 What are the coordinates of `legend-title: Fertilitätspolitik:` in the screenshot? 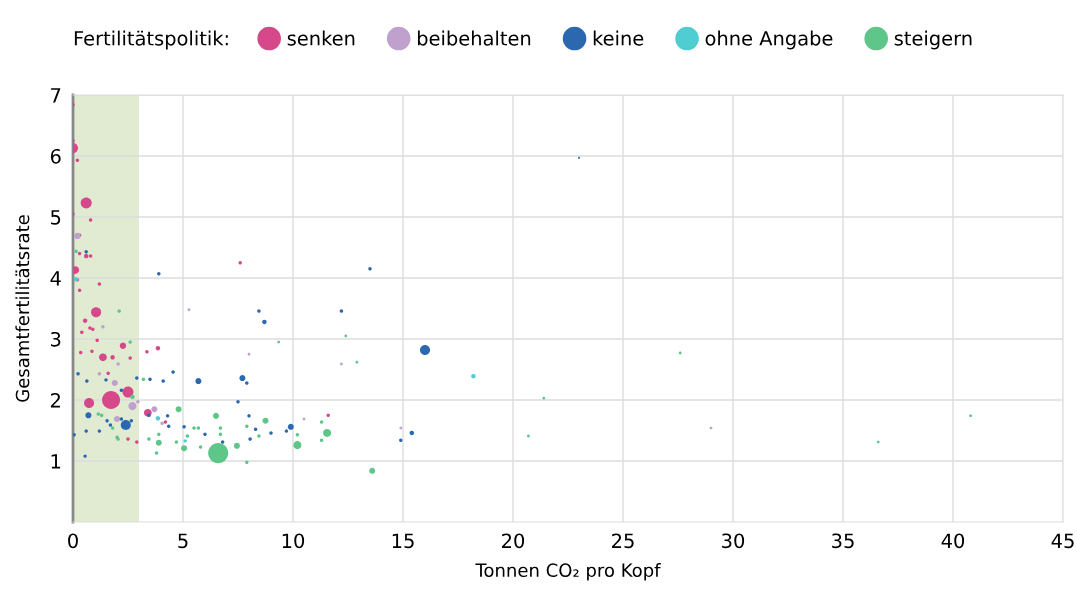 It's located at (151, 40).